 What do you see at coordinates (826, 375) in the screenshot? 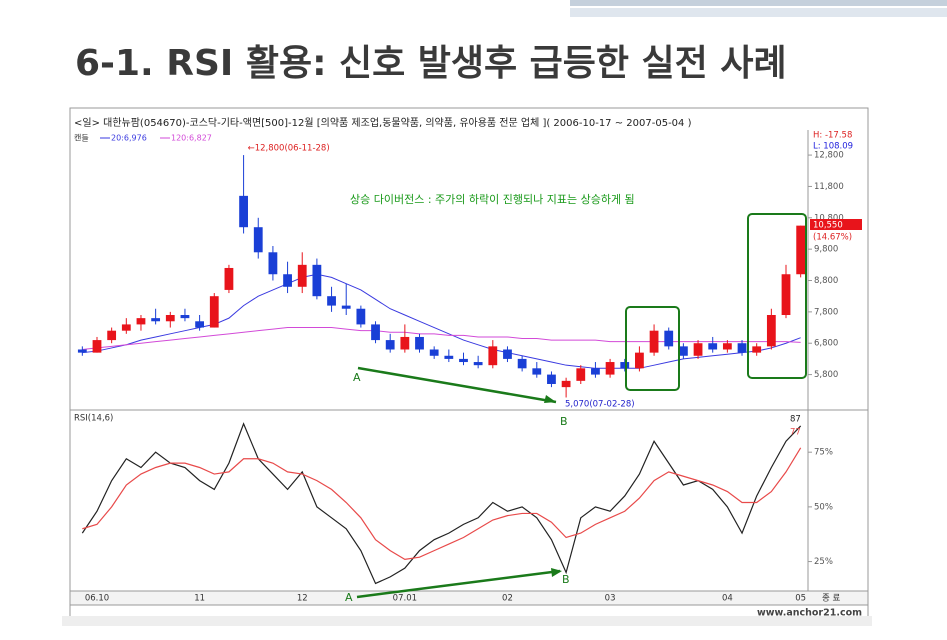
I see `y-tick-label: 5,800` at bounding box center [826, 375].